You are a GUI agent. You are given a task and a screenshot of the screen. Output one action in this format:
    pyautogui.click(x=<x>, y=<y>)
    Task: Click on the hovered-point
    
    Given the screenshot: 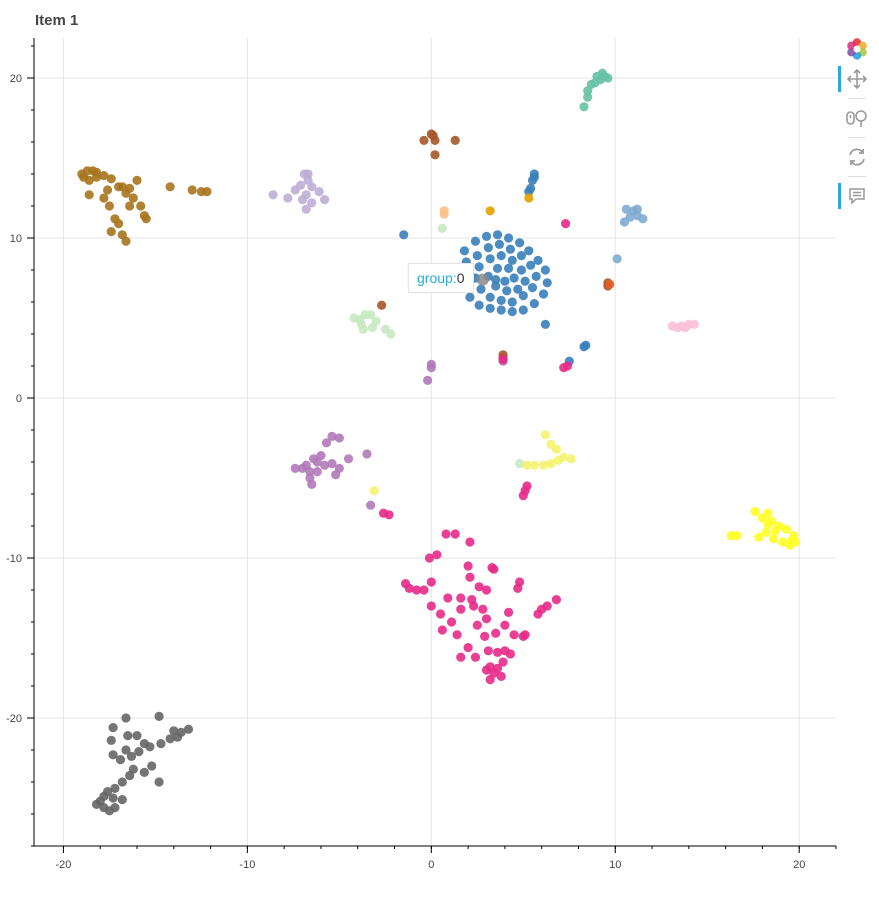 What is the action you would take?
    pyautogui.click(x=482, y=279)
    